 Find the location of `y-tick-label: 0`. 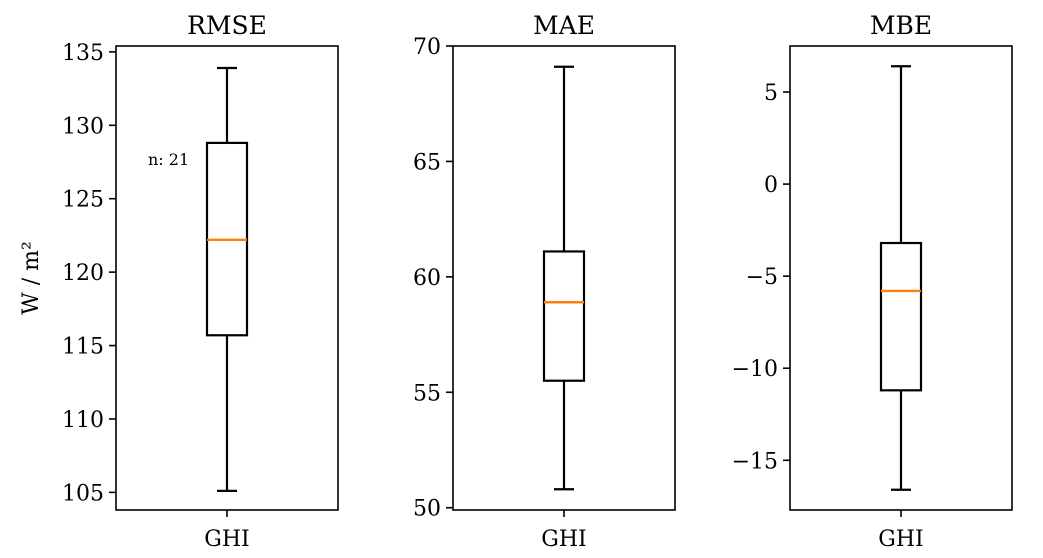

y-tick-label: 0 is located at coordinates (771, 185).